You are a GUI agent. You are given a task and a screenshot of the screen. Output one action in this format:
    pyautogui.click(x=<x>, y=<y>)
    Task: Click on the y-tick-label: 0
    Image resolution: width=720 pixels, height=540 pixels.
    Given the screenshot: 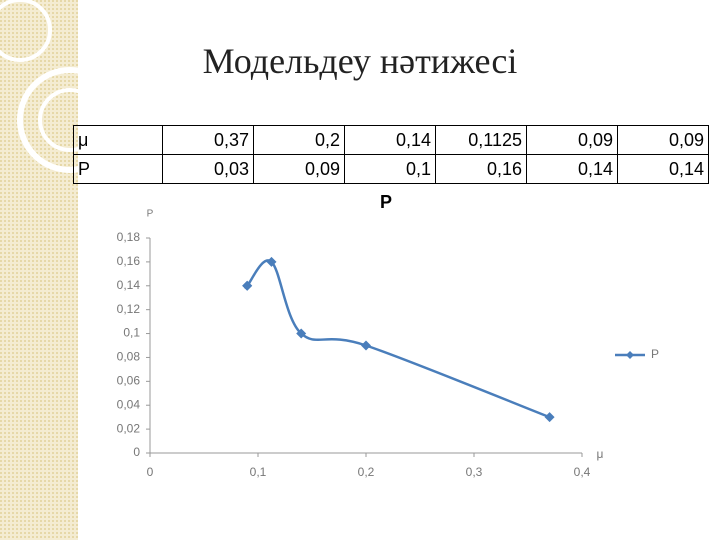 What is the action you would take?
    pyautogui.click(x=136, y=452)
    